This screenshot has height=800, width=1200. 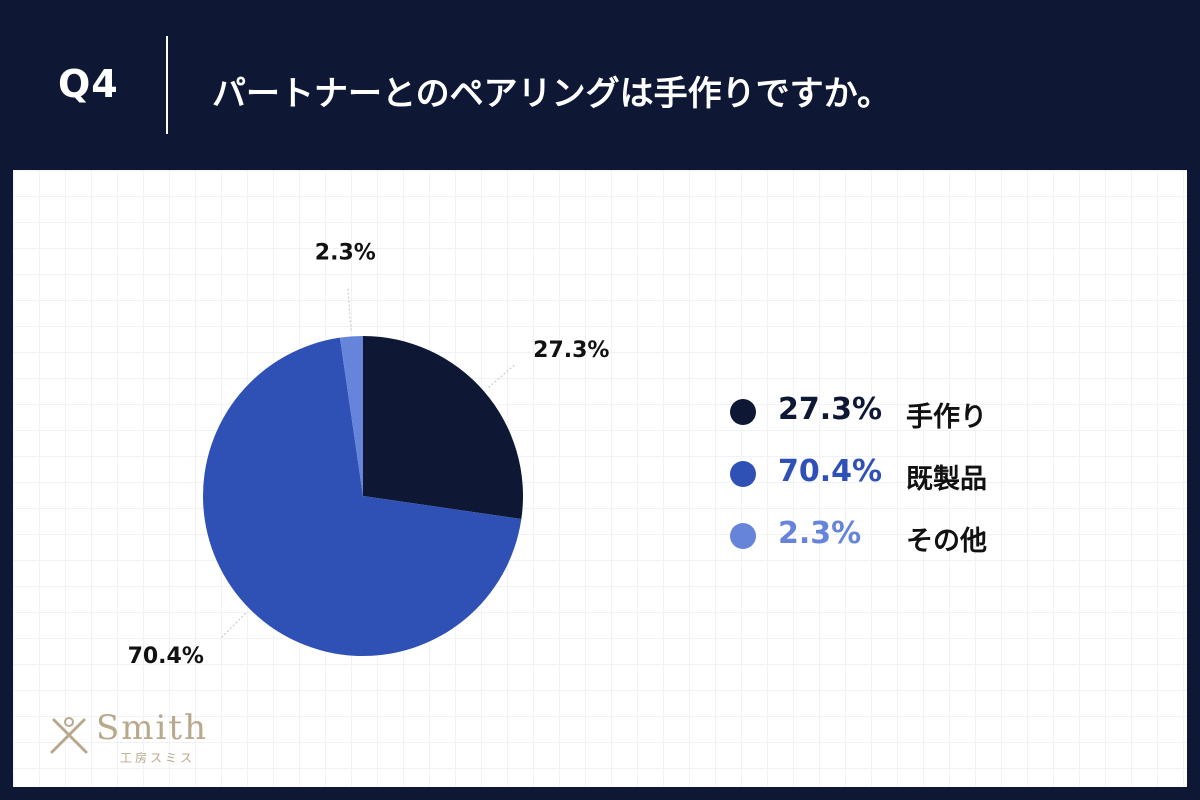 I want to click on question-number: Q4, so click(x=88, y=84).